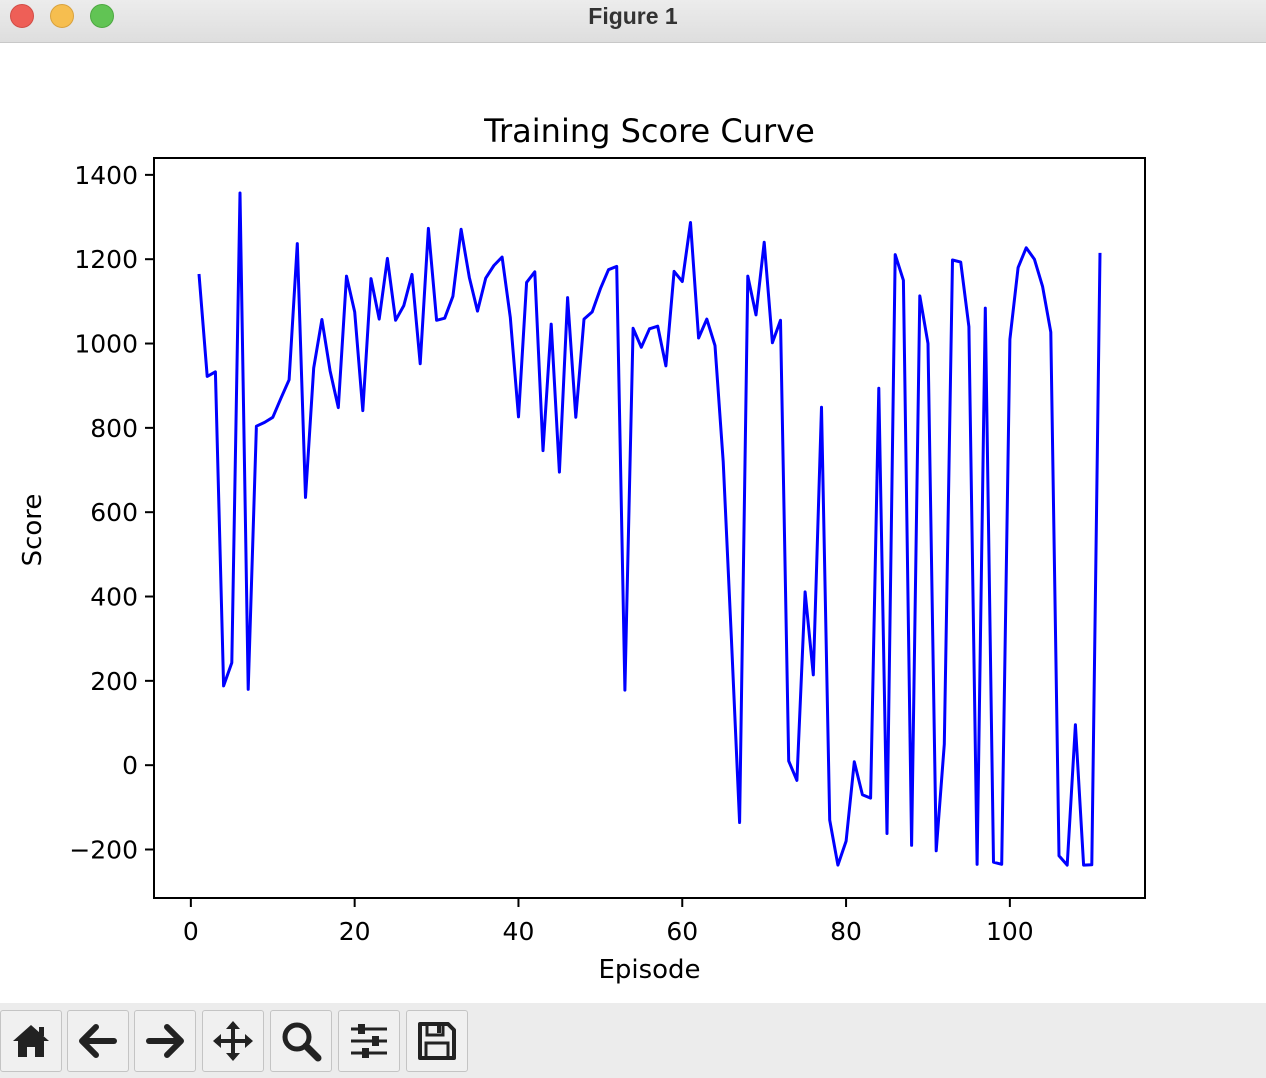 The height and width of the screenshot is (1078, 1266). I want to click on configure-subplots-icon, so click(369, 1041).